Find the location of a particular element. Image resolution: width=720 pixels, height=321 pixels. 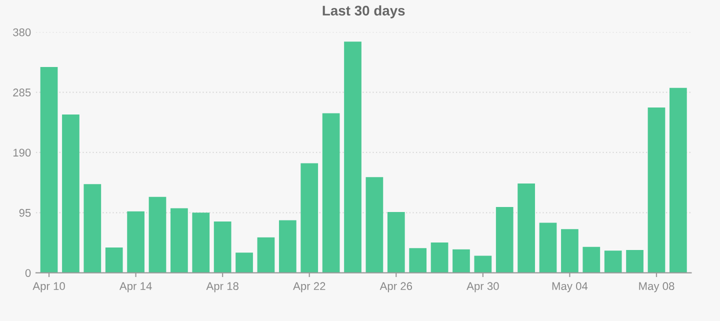

chart-title: Last 30 days is located at coordinates (363, 11).